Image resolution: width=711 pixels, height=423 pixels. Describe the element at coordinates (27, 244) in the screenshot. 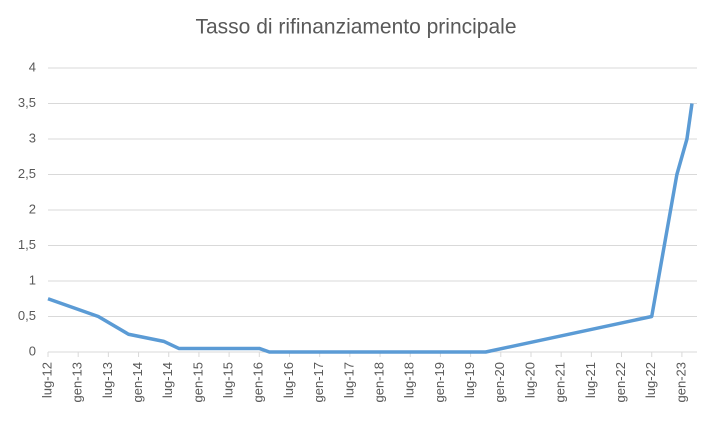

I see `y-tick-label: 1,5` at that location.